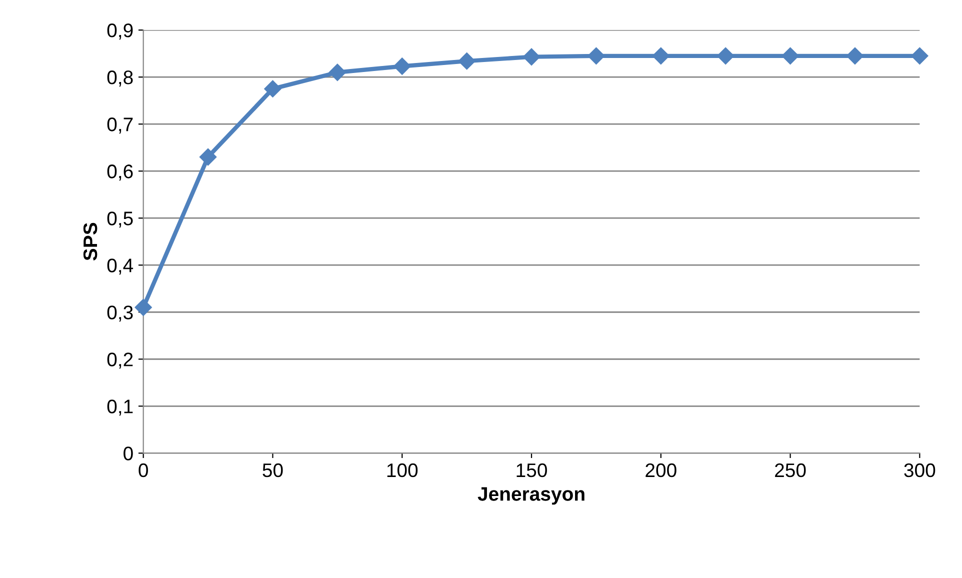 The image size is (962, 578). What do you see at coordinates (143, 470) in the screenshot?
I see `x-tick-label: 0` at bounding box center [143, 470].